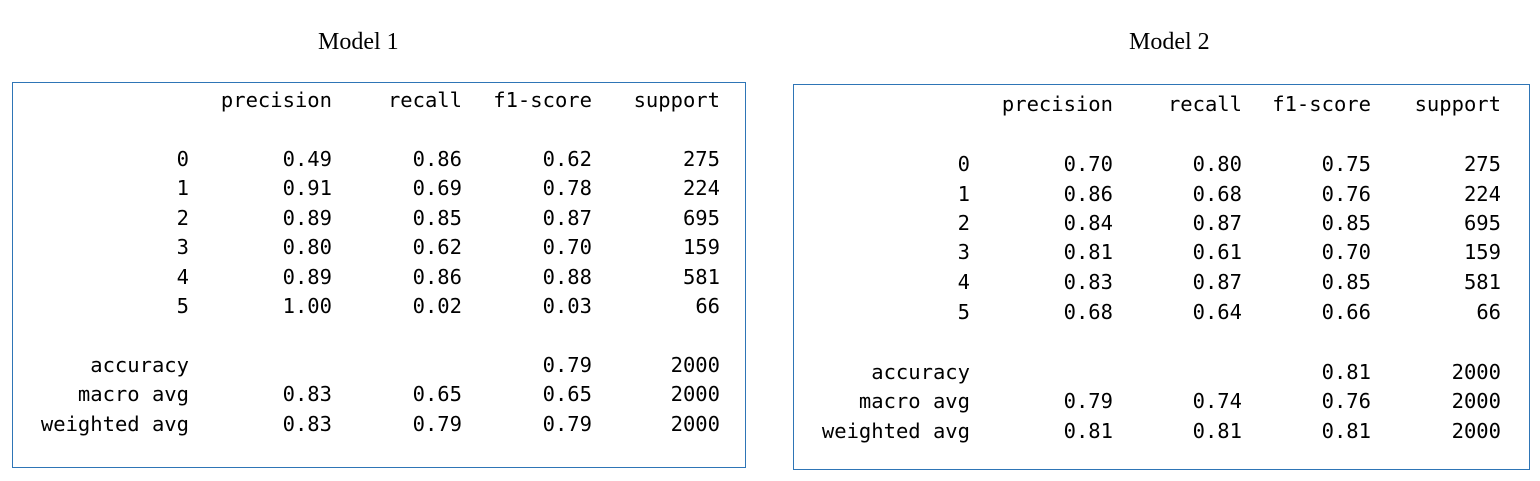  Describe the element at coordinates (437, 218) in the screenshot. I see `cell-recall: 0.85` at that location.